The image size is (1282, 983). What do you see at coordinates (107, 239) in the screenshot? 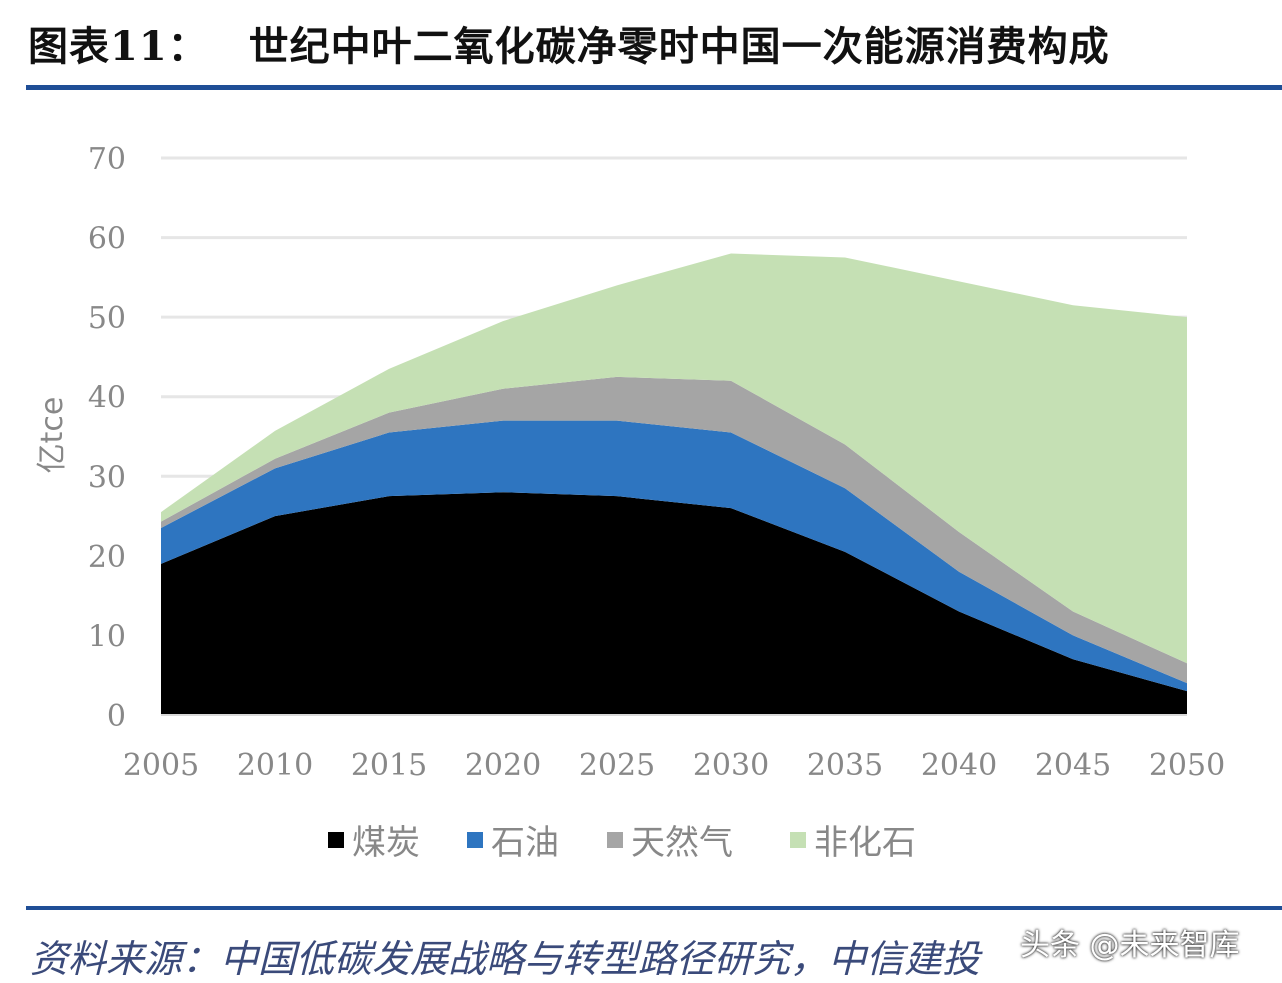
I see `y-tick-label: 60` at bounding box center [107, 239].